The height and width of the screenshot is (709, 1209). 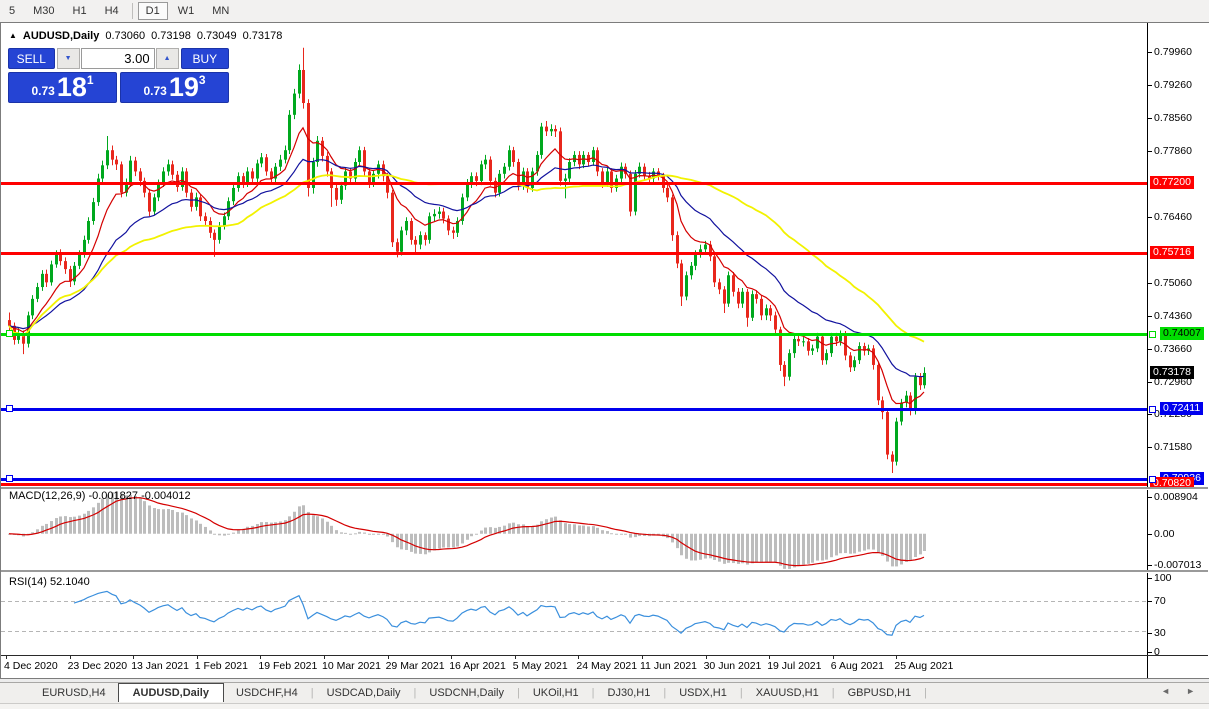 I want to click on macd-indicator-label: MACD(12,26,9) -0.001827 -0.004012, so click(x=100, y=496).